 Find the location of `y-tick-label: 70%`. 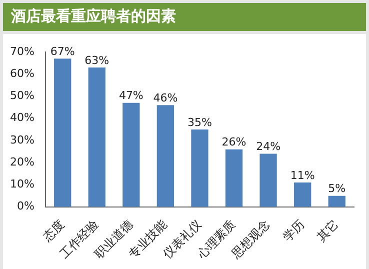

y-tick-label: 70% is located at coordinates (22, 51).